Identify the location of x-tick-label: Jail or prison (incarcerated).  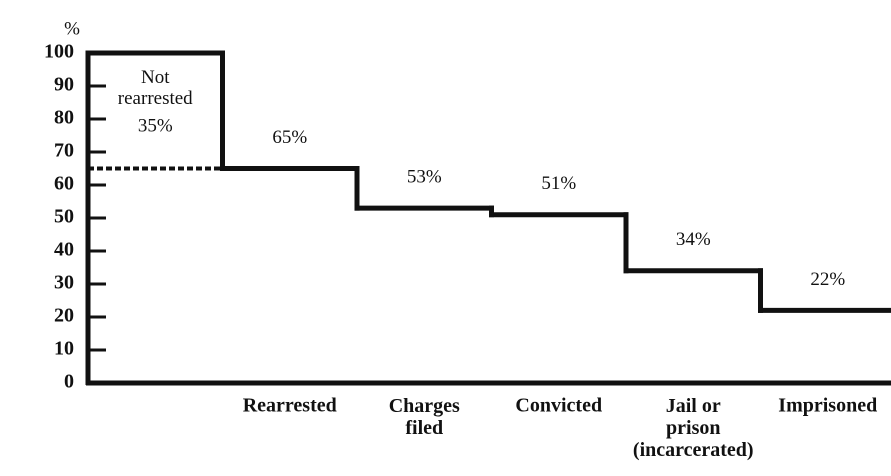
(693, 428).